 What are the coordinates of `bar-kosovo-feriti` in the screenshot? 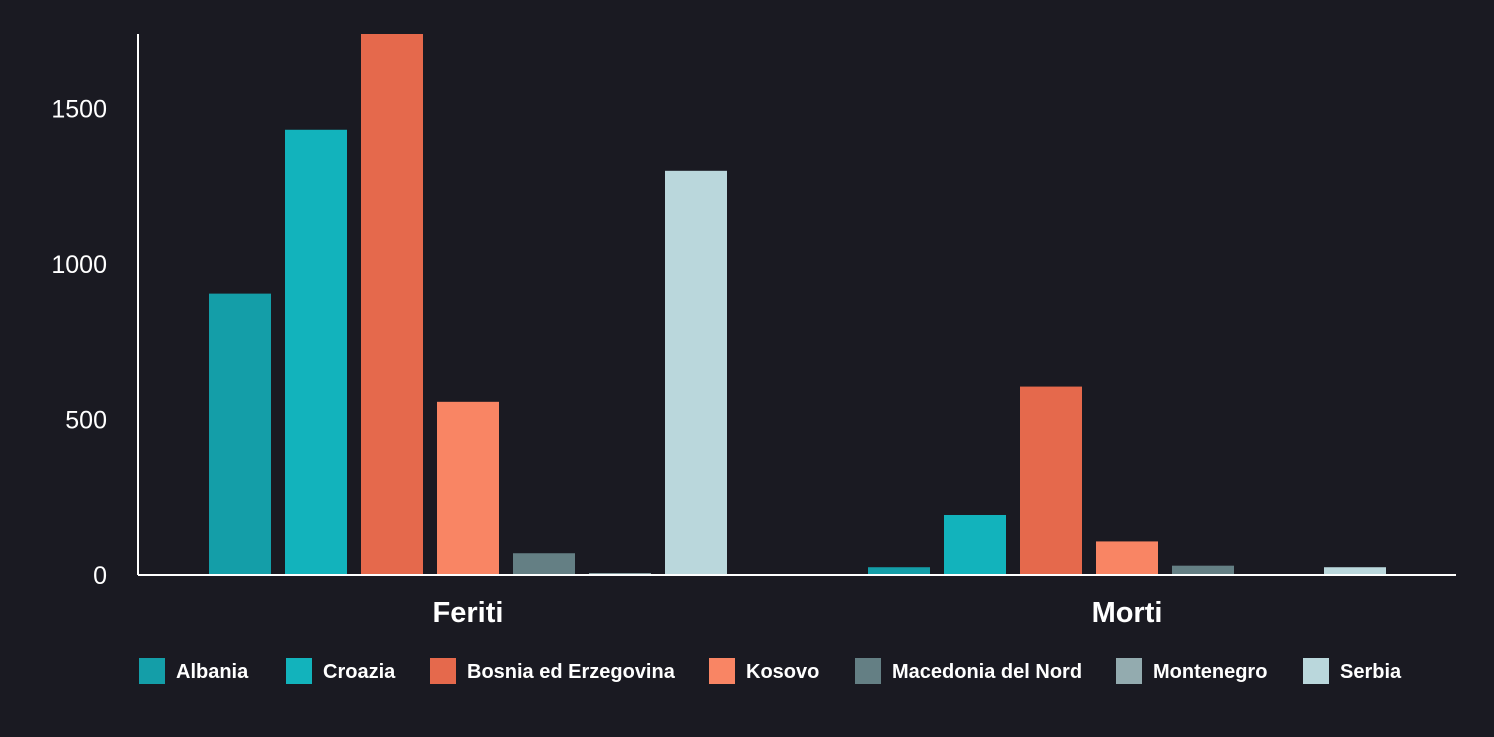 It's located at (468, 488).